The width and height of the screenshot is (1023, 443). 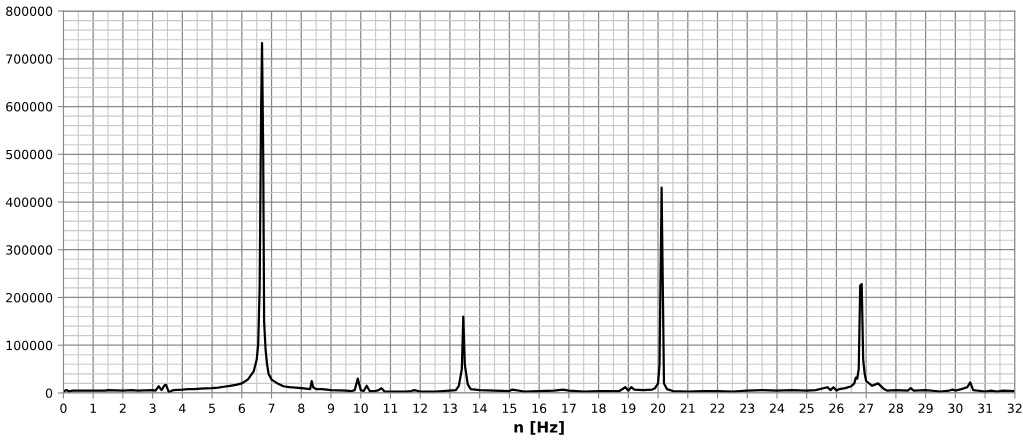 I want to click on y-tick-label: 200000, so click(x=29, y=297).